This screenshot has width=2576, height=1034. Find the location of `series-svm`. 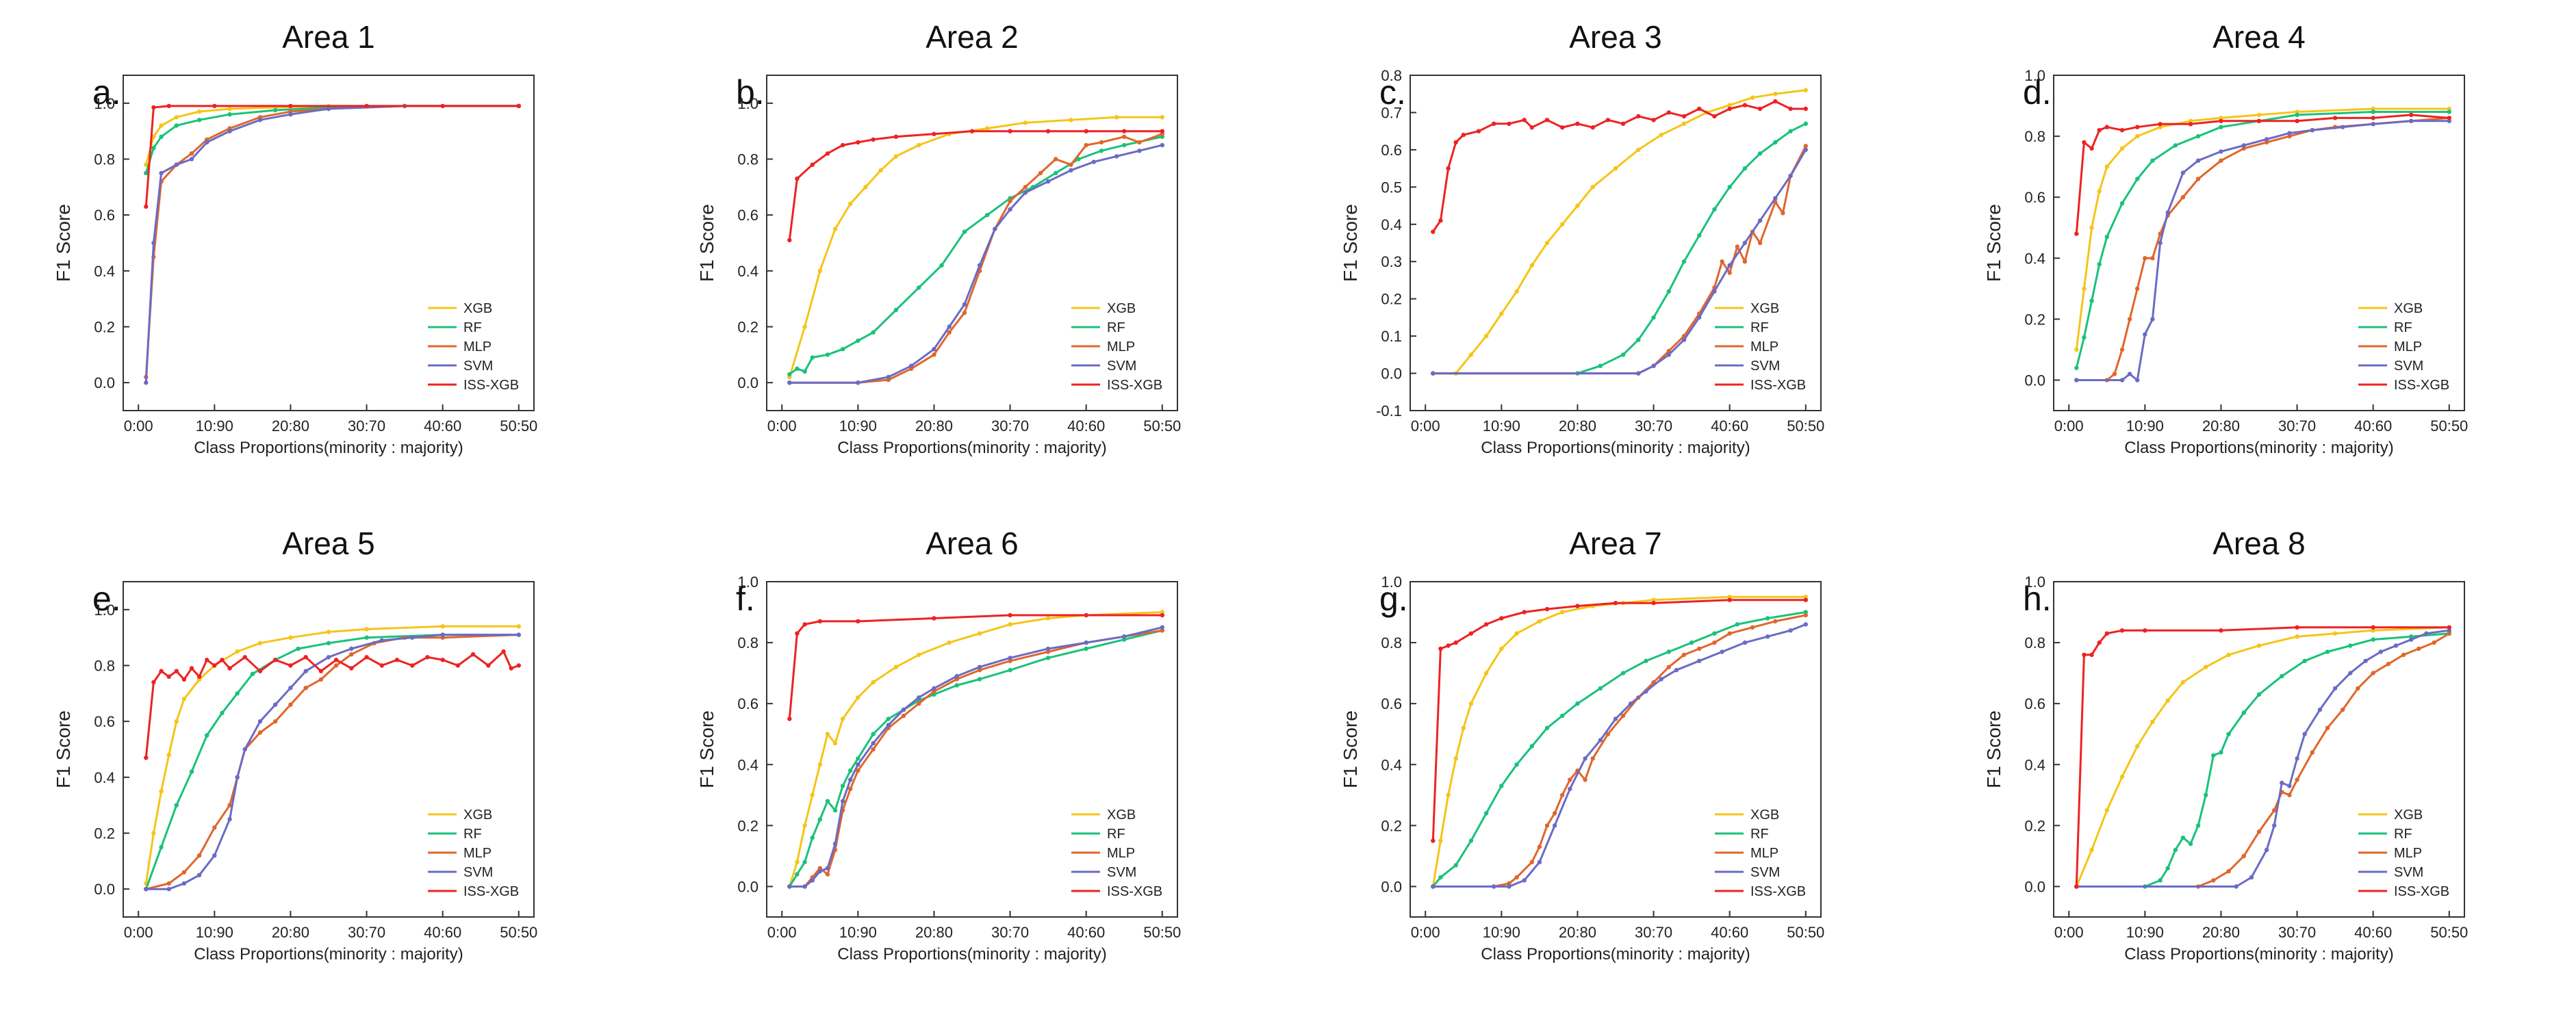

series-svm is located at coordinates (976, 263).